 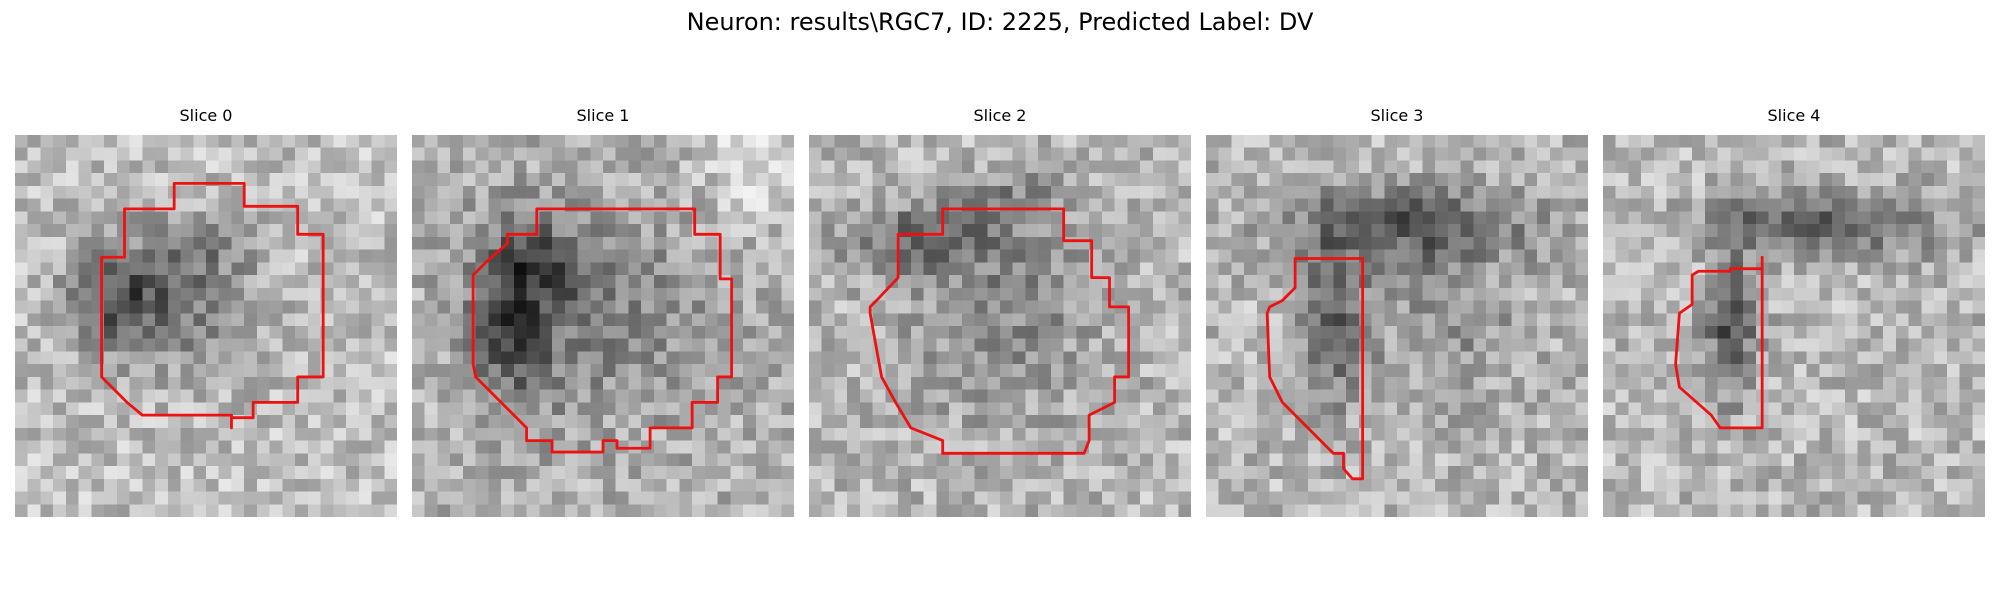 What do you see at coordinates (1000, 115) in the screenshot?
I see `slice-title-2: Slice 2` at bounding box center [1000, 115].